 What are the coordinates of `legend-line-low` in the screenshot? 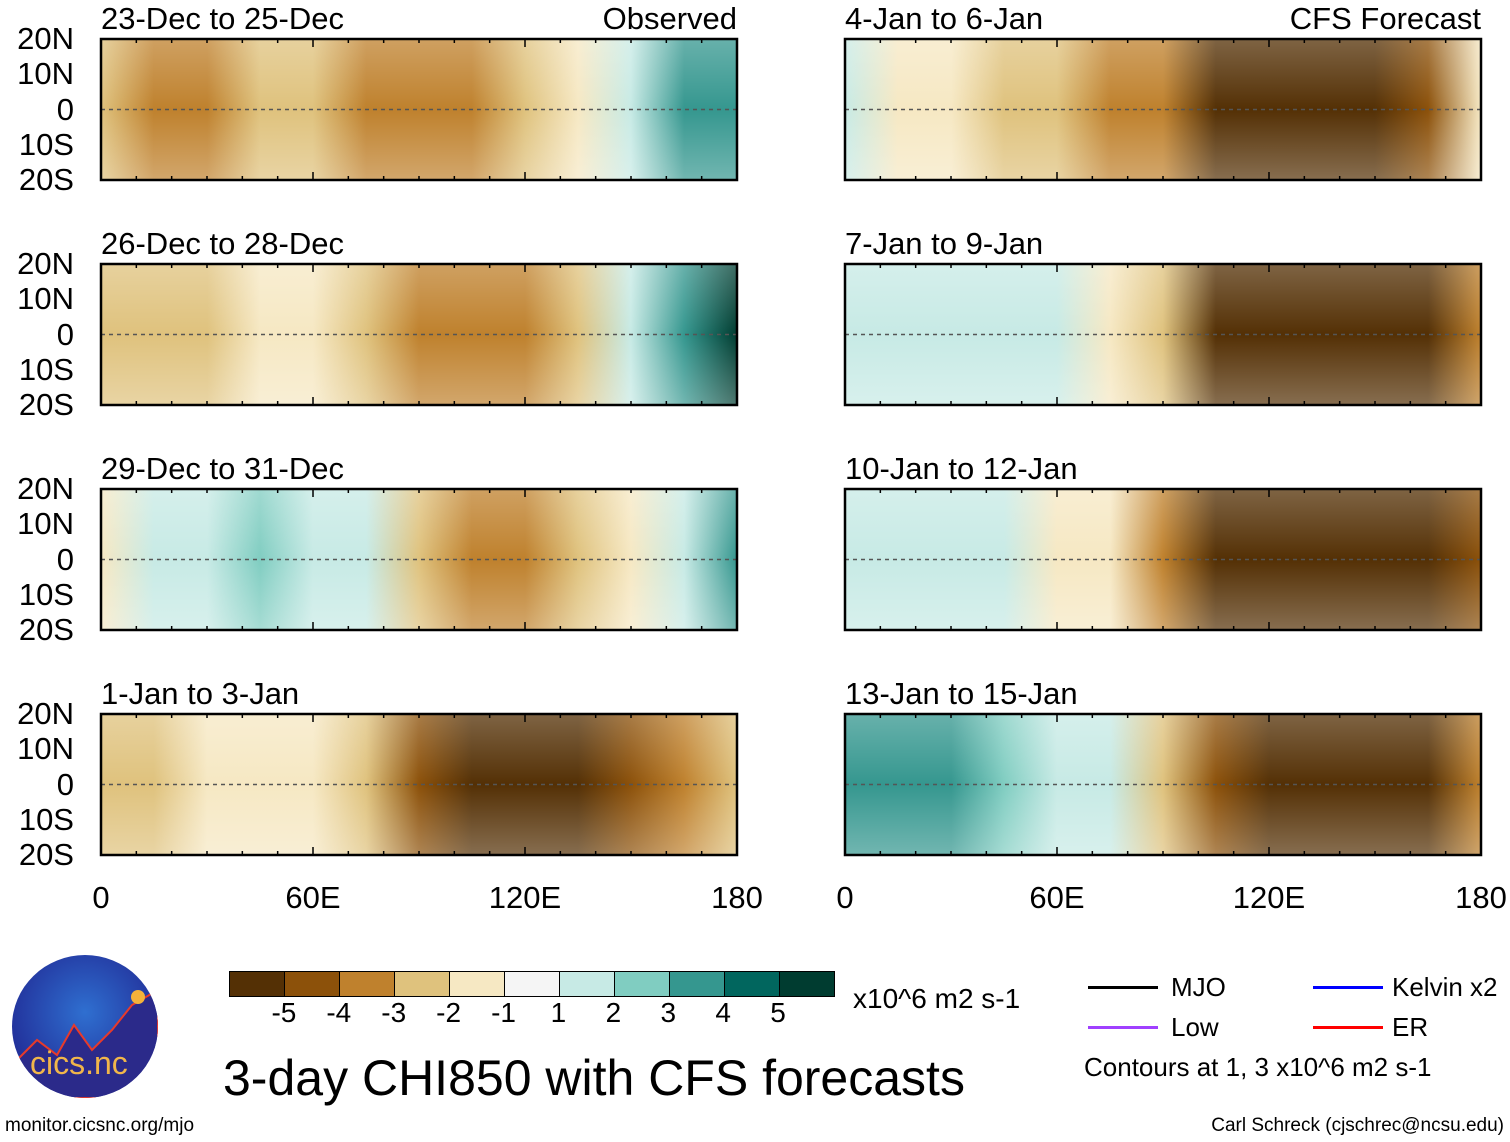 It's located at (1123, 1027).